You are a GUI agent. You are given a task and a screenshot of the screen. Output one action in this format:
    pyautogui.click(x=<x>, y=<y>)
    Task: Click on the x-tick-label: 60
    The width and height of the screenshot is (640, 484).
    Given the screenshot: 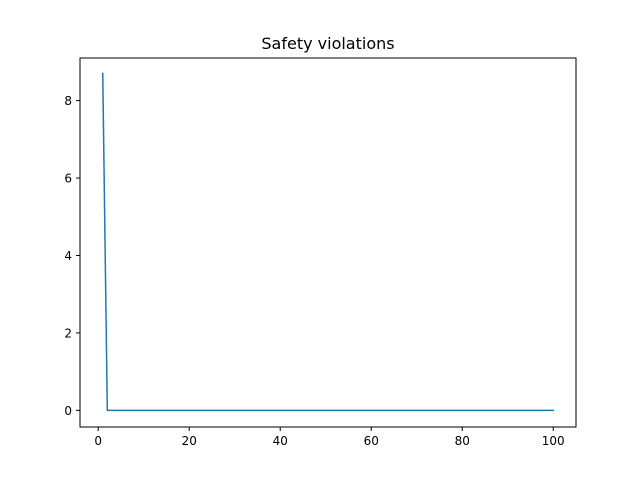 What is the action you would take?
    pyautogui.click(x=371, y=441)
    